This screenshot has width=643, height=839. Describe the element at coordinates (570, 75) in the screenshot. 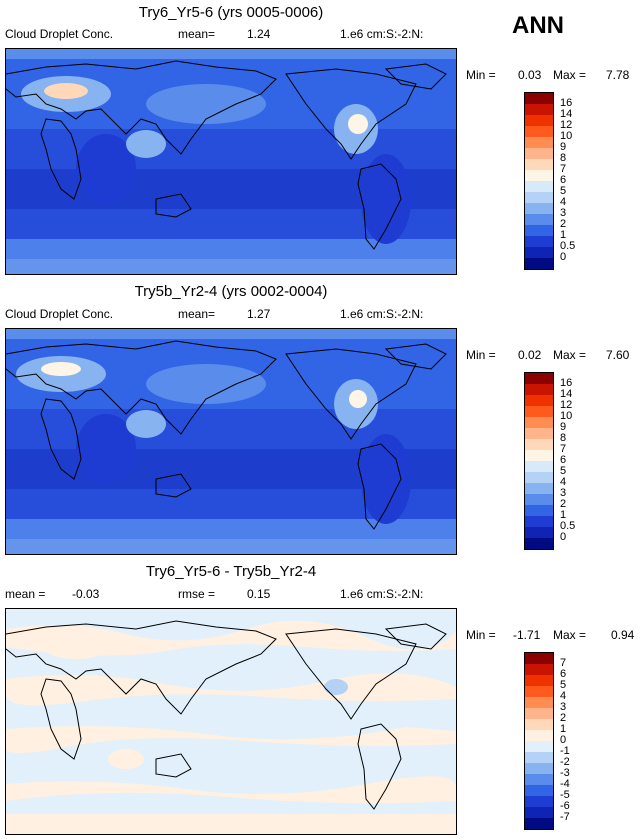

I see `panel-1-max-label: Max =` at that location.